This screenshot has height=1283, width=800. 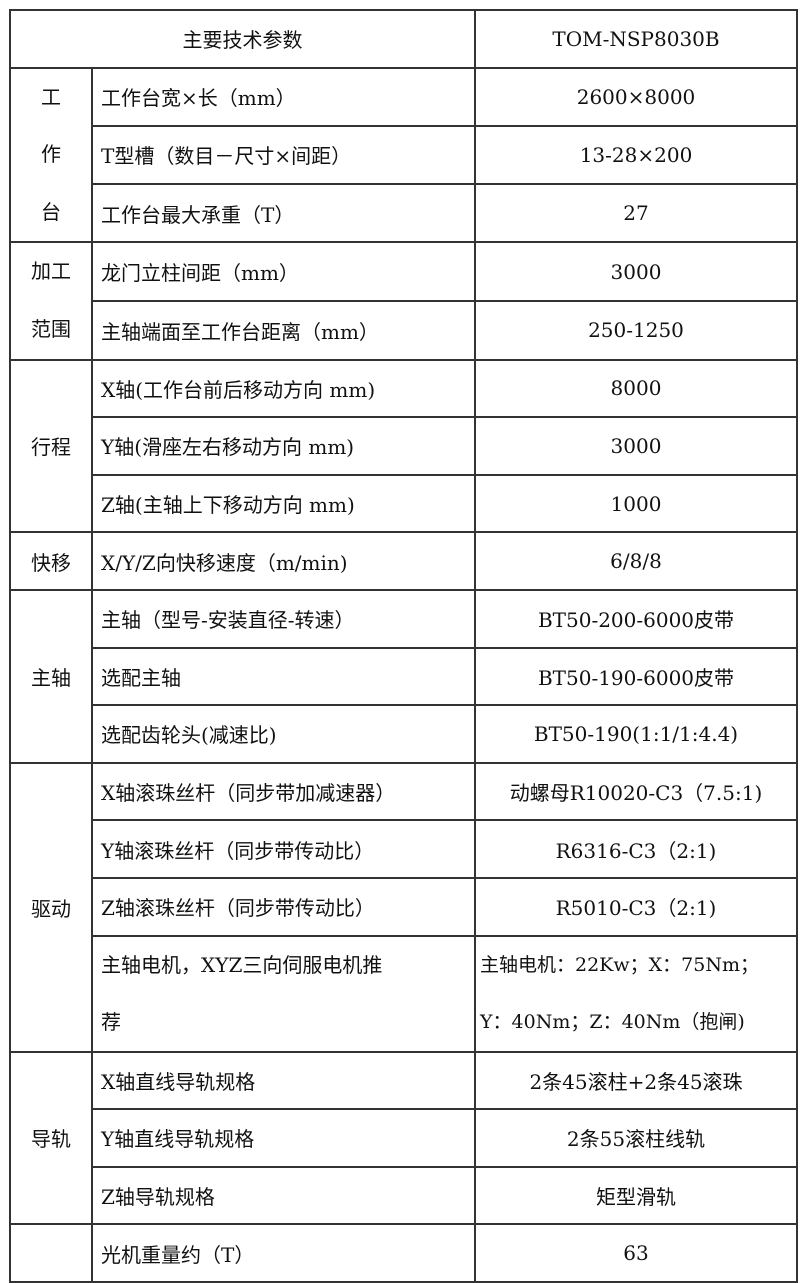 I want to click on param-cell: Z轴(主轴上下移动方向 mm), so click(x=283, y=503).